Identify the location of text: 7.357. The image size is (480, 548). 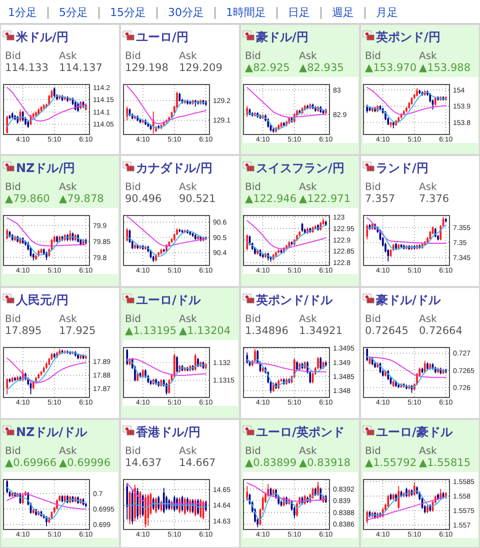
(380, 199).